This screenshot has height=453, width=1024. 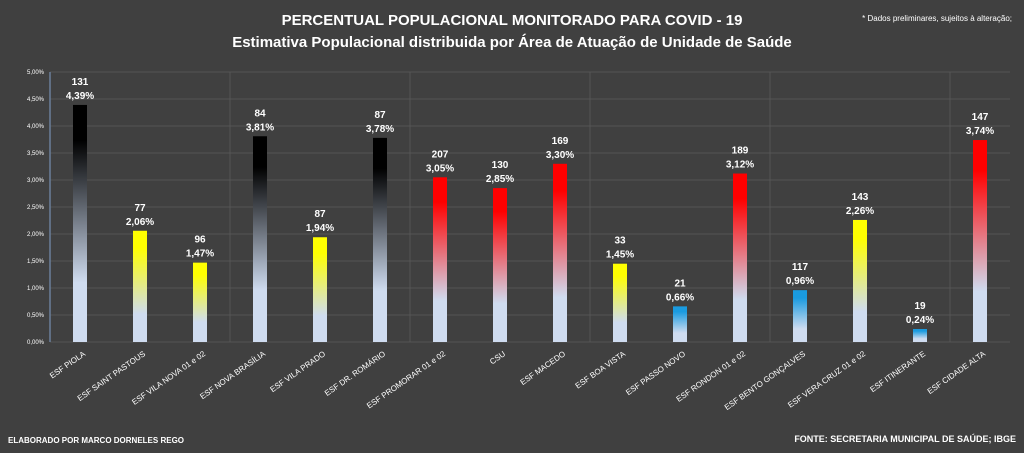 I want to click on value-label: 3,30%, so click(x=560, y=155).